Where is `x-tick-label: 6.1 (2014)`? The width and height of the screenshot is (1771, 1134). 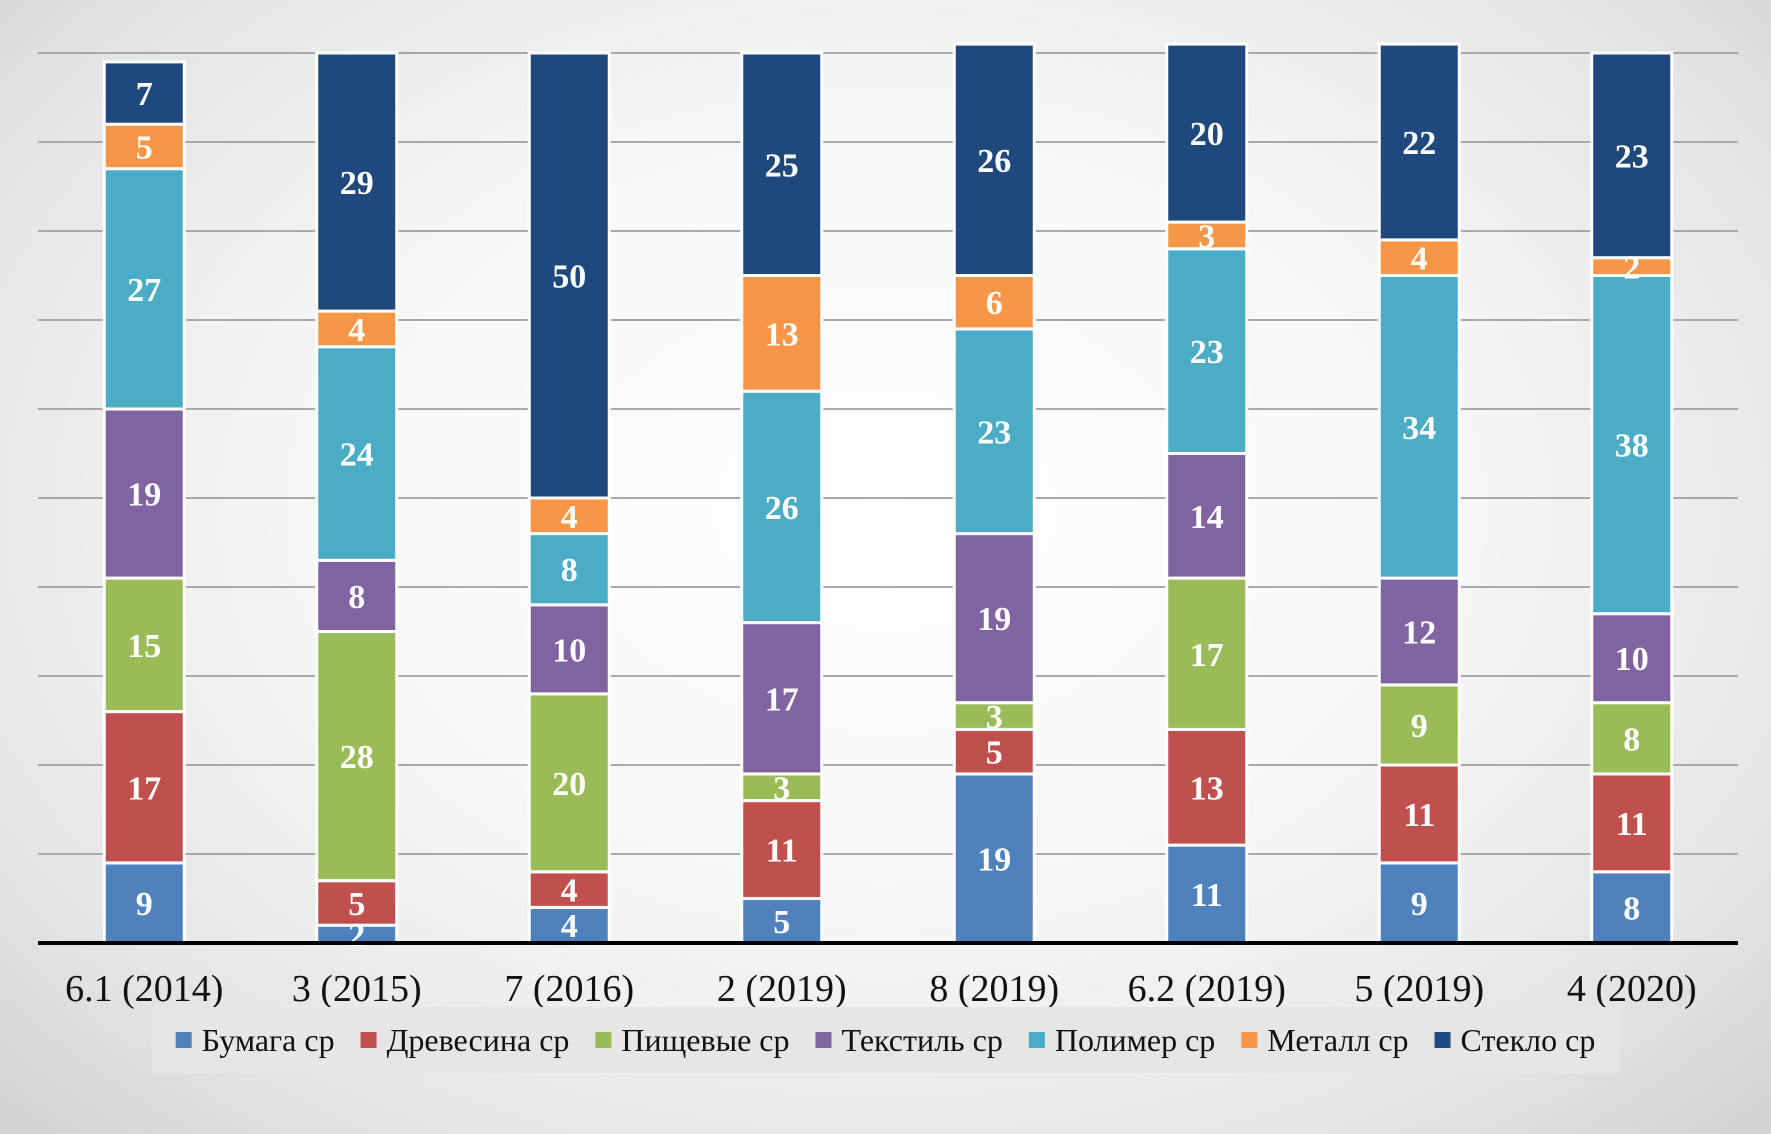
x-tick-label: 6.1 (2014) is located at coordinates (144, 989).